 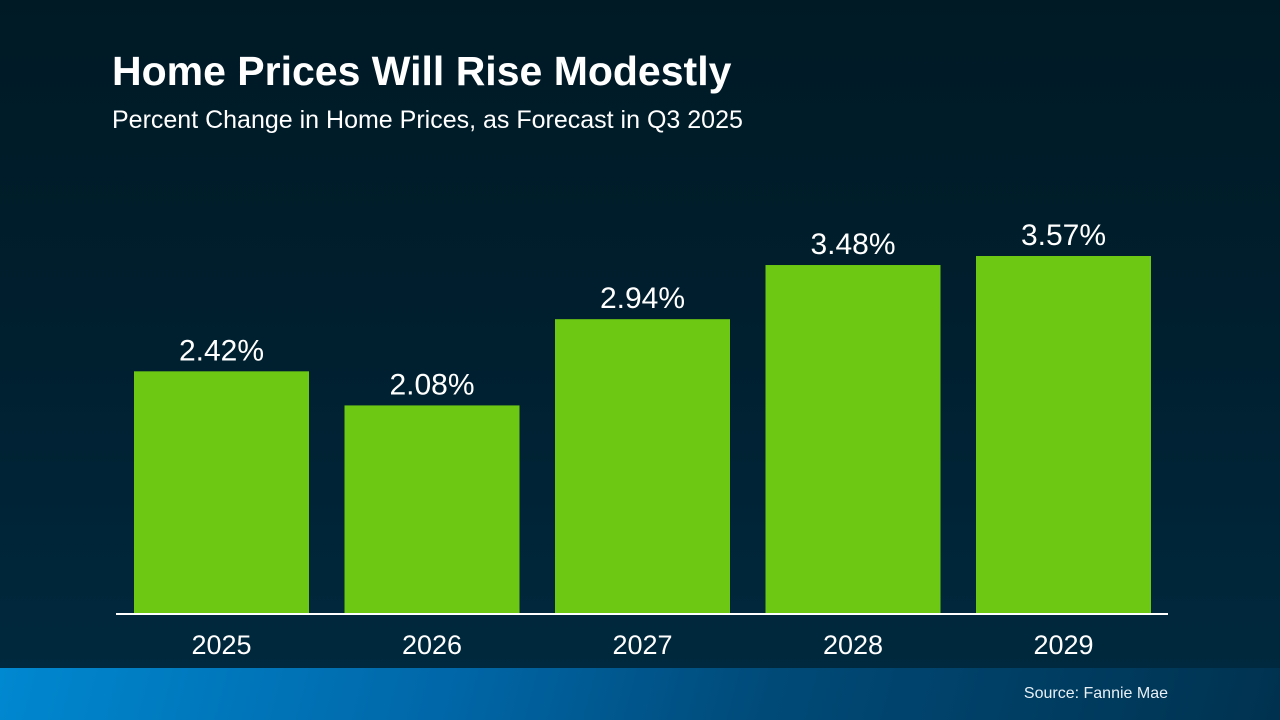 What do you see at coordinates (422, 71) in the screenshot?
I see `chart-title: Home Prices Will Rise Modestly` at bounding box center [422, 71].